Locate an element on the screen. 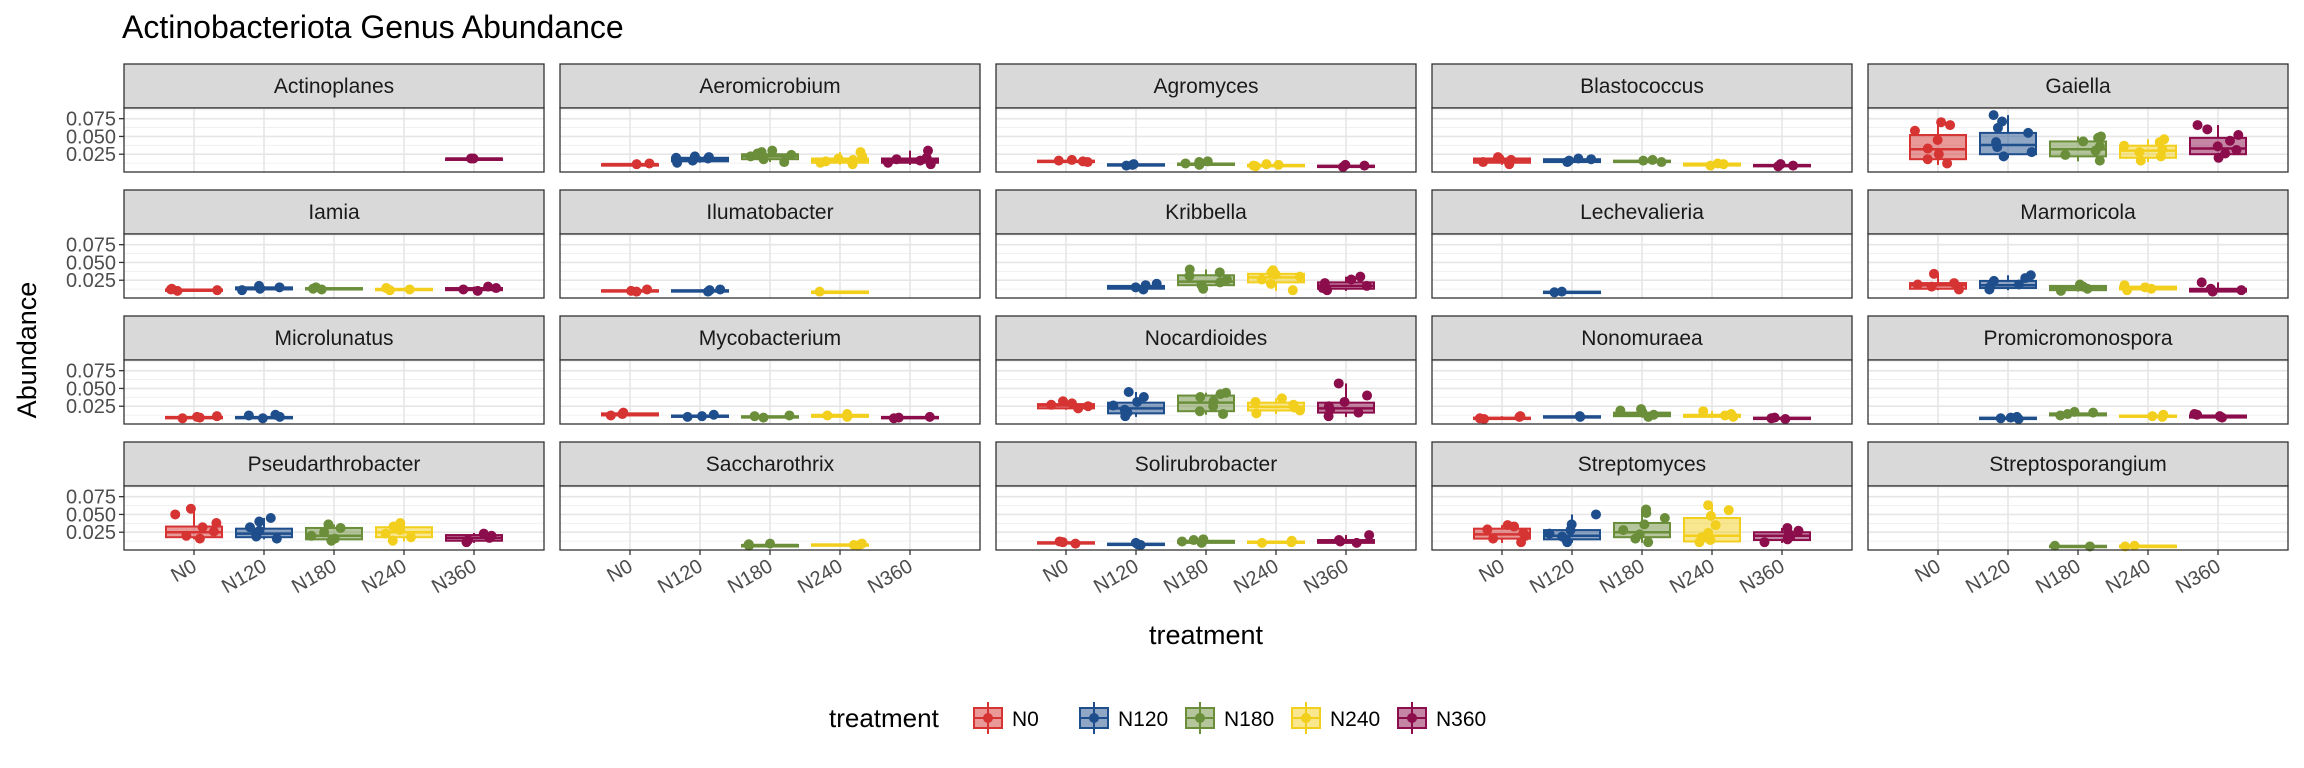 Image resolution: width=2304 pixels, height=768 pixels. x-tick-label: N240 is located at coordinates (820, 576).